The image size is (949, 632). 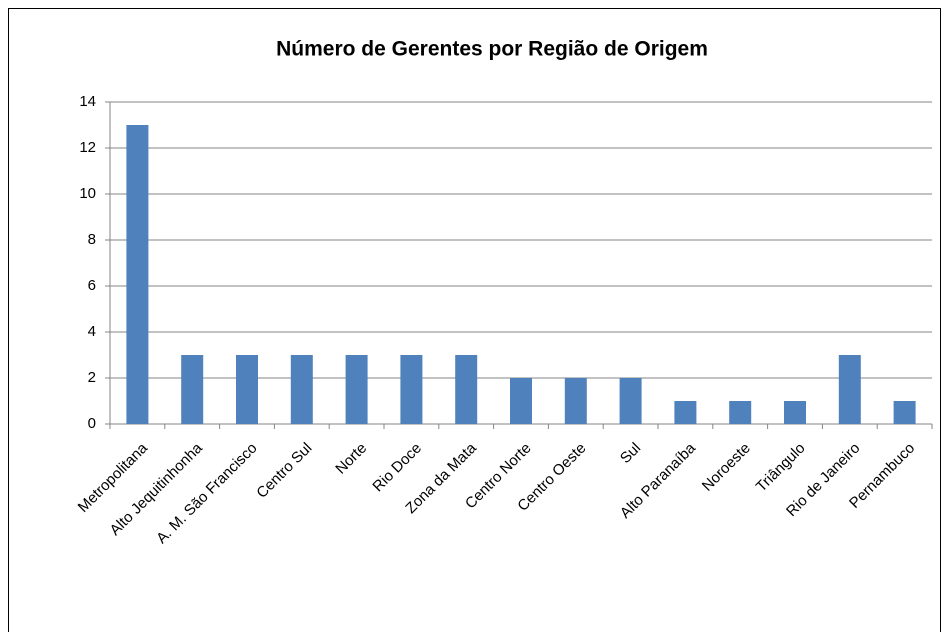 What do you see at coordinates (87, 147) in the screenshot?
I see `y-tick-label: 12` at bounding box center [87, 147].